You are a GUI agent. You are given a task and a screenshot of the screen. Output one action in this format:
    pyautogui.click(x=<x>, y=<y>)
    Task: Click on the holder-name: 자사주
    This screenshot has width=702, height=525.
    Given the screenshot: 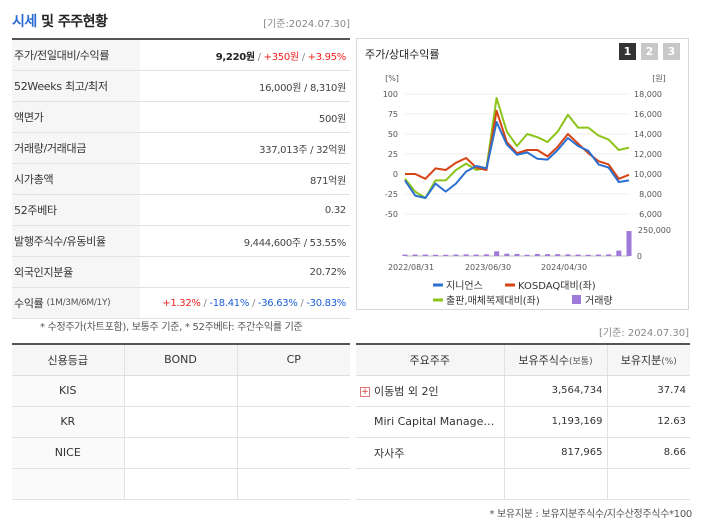 What is the action you would take?
    pyautogui.click(x=430, y=453)
    